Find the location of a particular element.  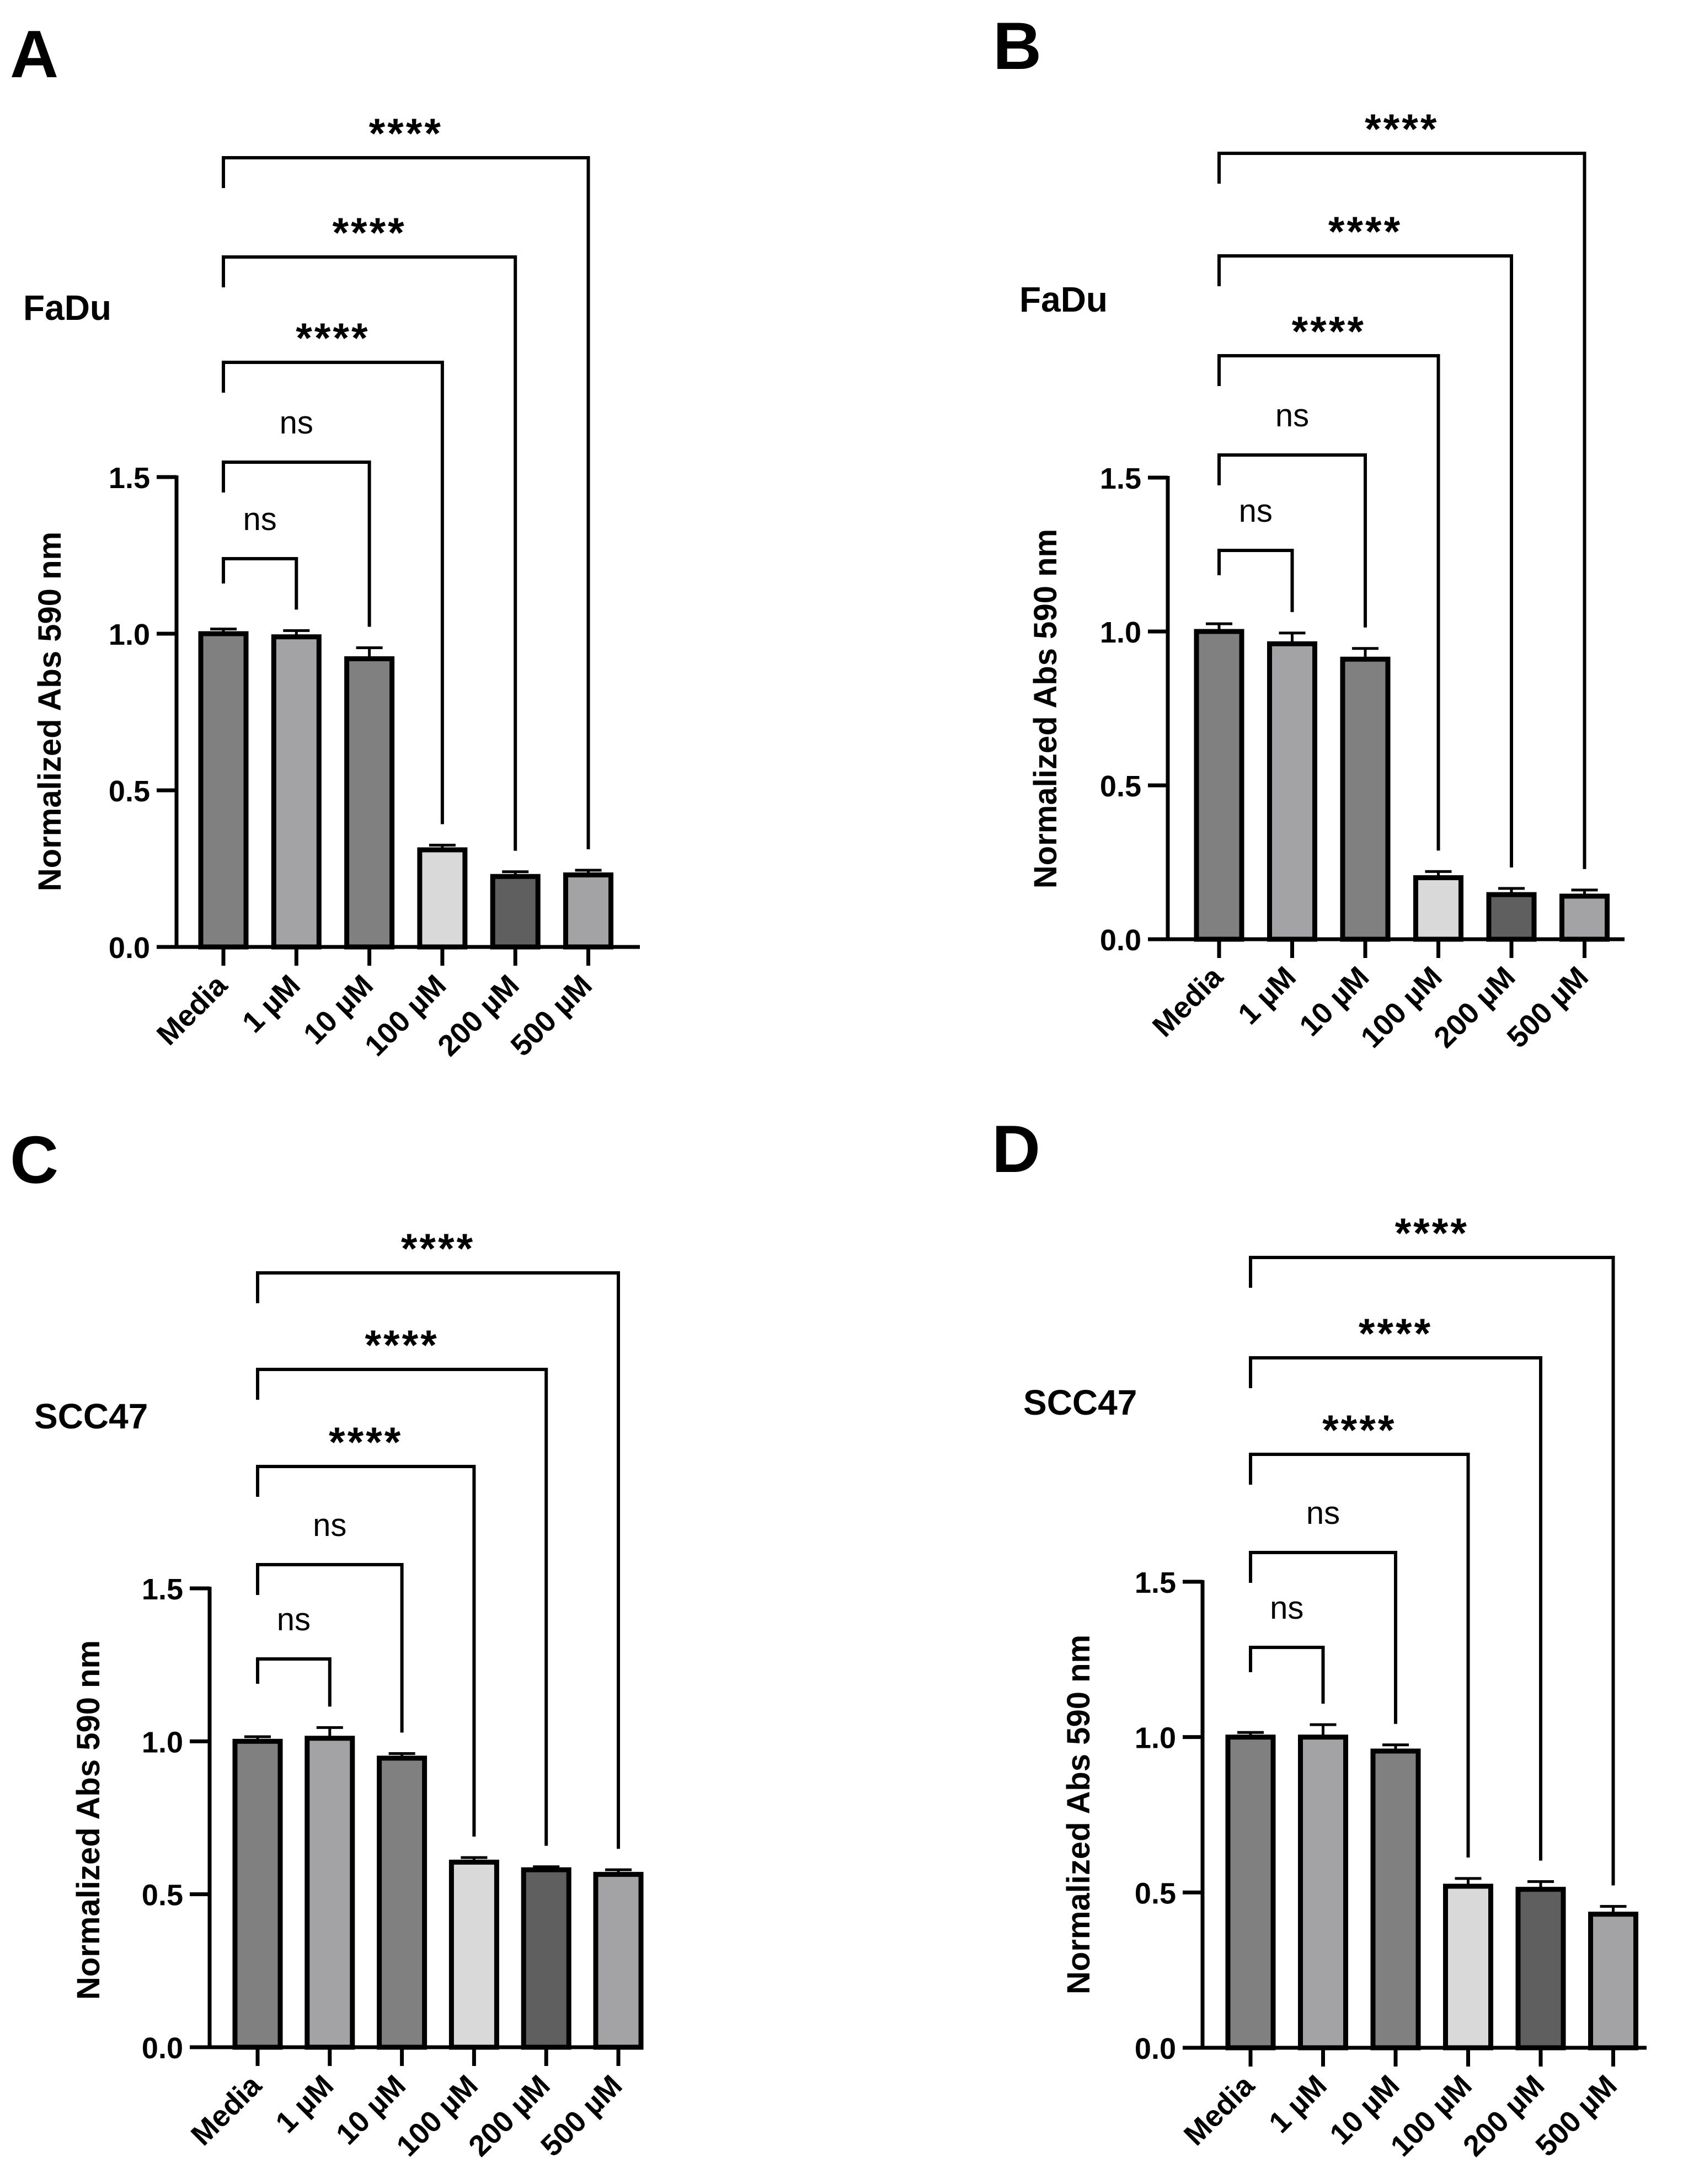

panel-label: B is located at coordinates (1017, 45).